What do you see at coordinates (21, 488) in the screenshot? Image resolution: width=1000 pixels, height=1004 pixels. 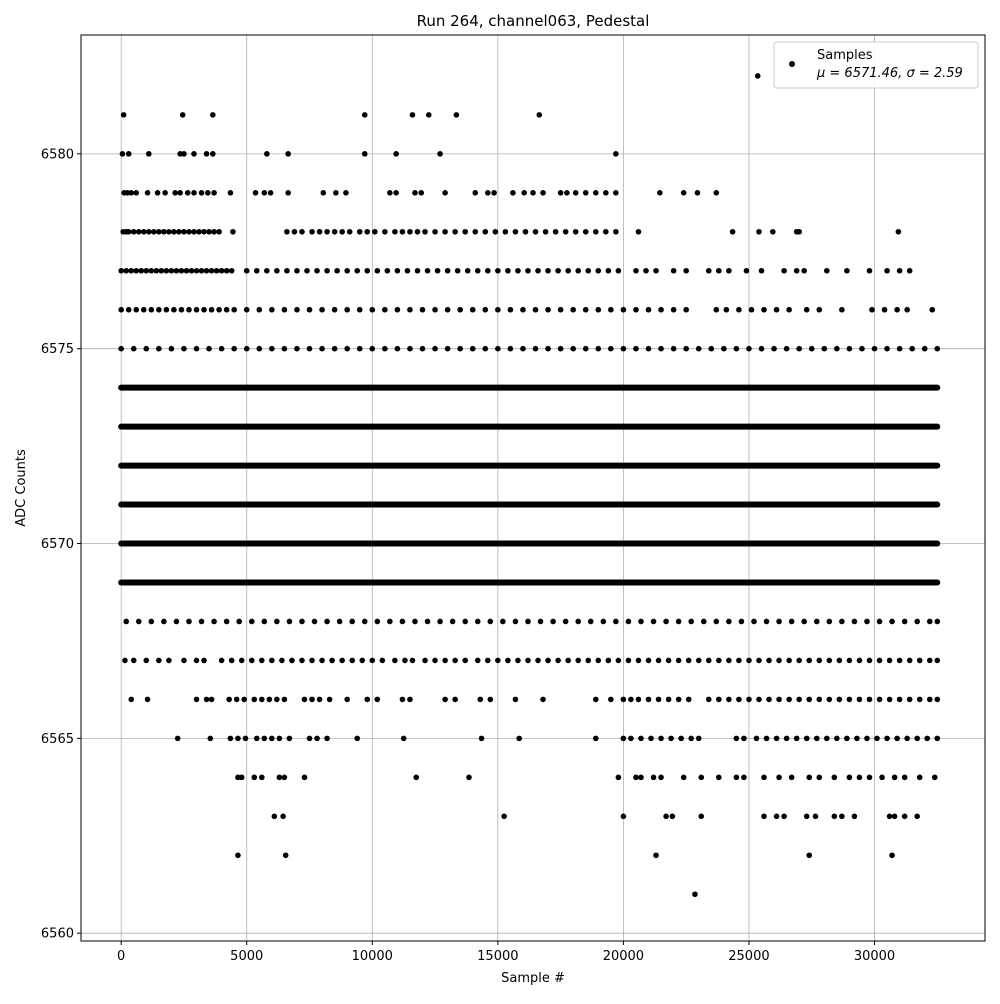 I see `y-axis-label: ADC Counts` at bounding box center [21, 488].